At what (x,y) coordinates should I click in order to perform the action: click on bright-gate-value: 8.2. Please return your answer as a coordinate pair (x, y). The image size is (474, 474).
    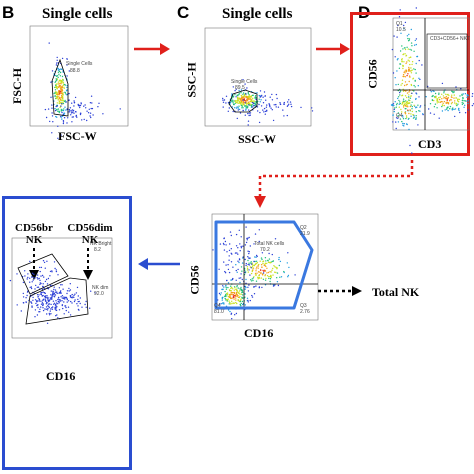
    Looking at the image, I should click on (97, 250).